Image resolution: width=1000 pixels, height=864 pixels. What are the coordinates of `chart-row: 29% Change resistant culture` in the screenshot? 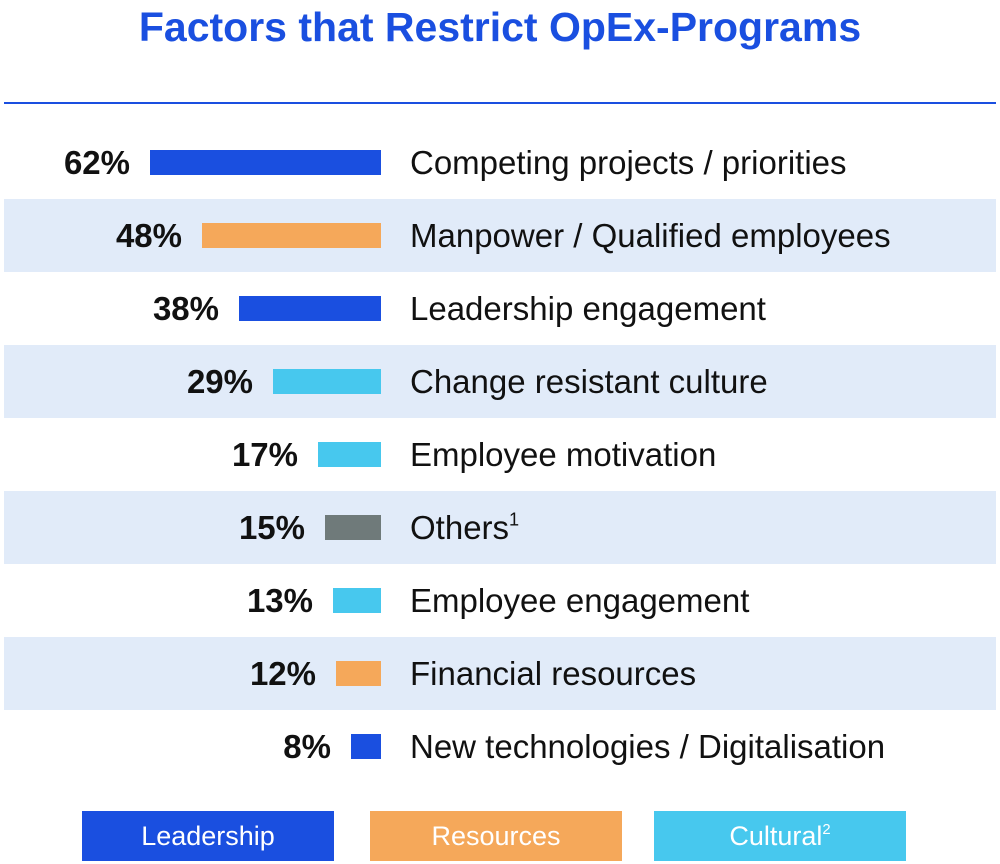 It's located at (500, 381).